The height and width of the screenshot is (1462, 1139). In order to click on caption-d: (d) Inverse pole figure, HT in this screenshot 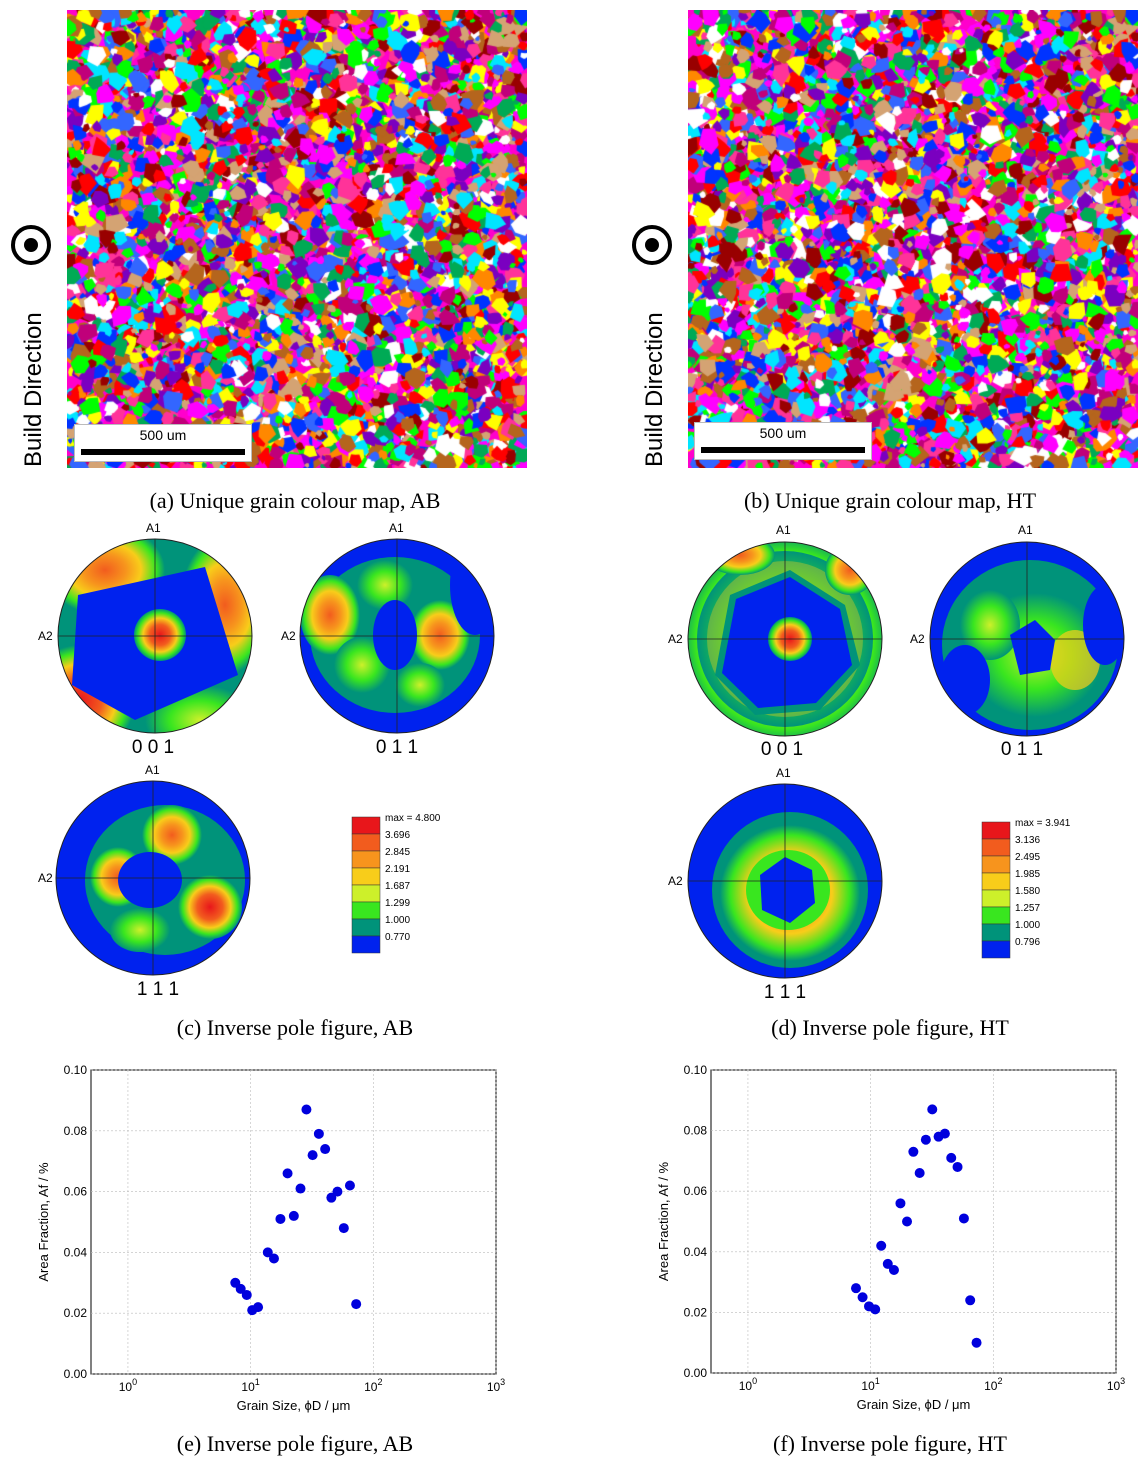, I will do `click(890, 1027)`.